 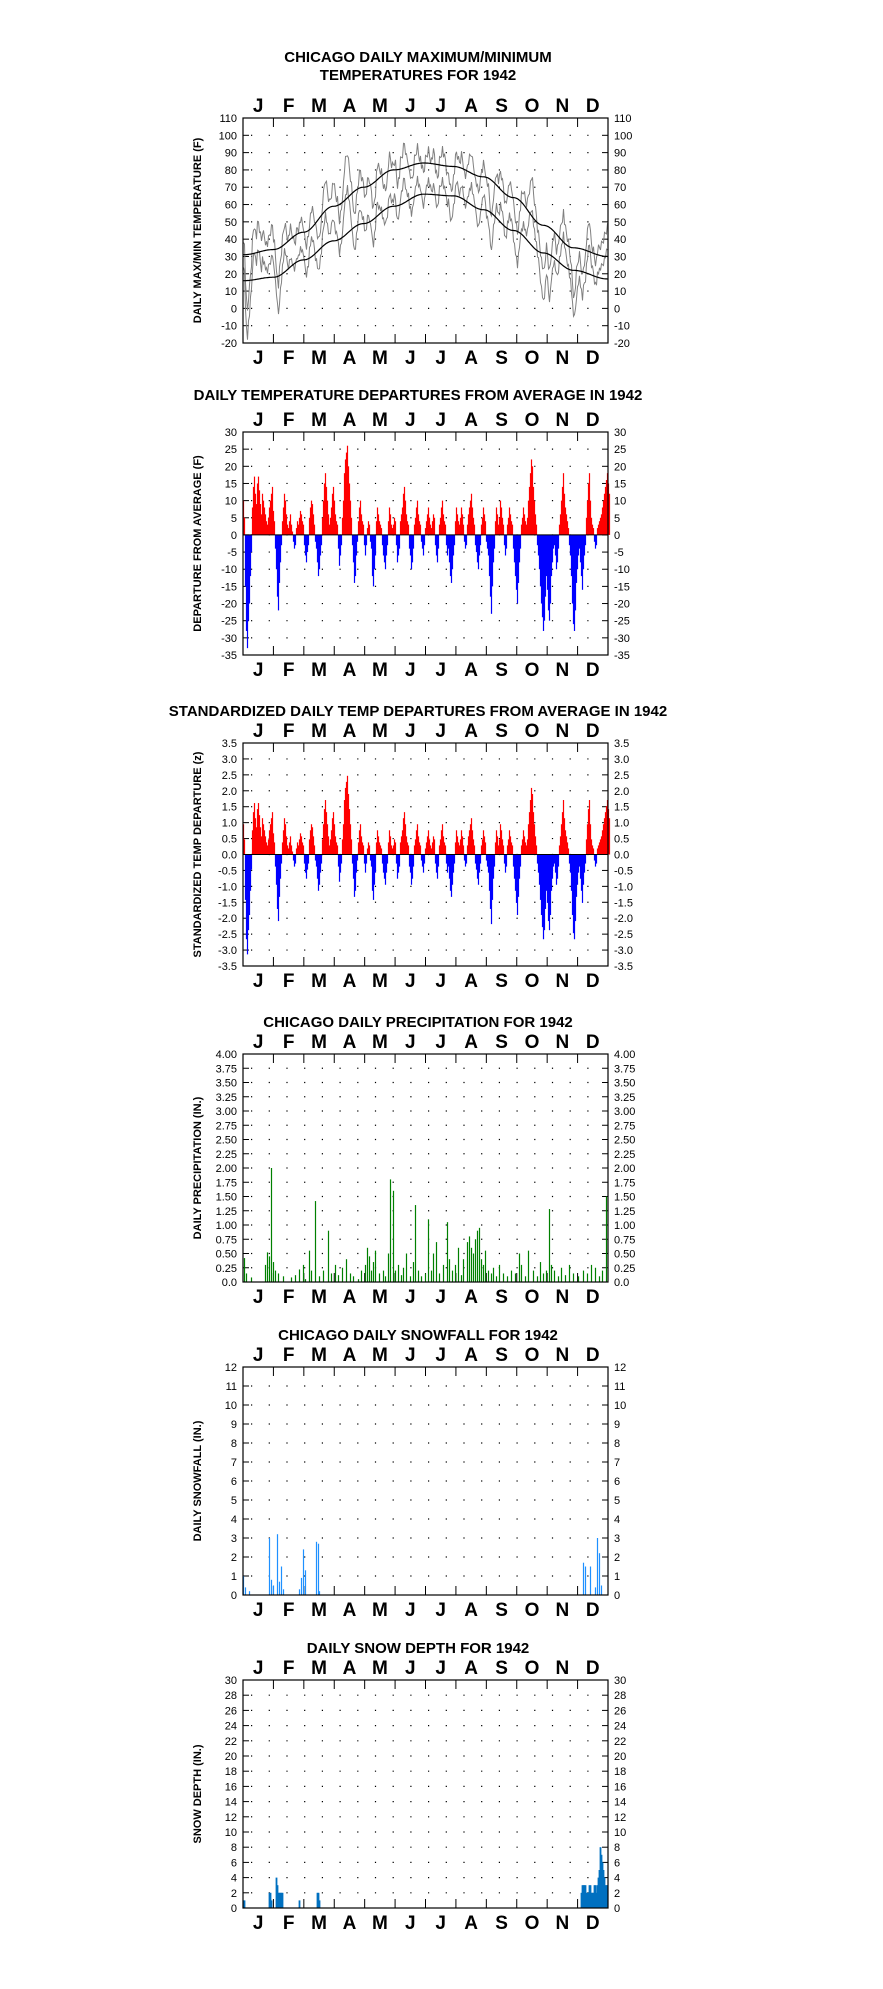 What do you see at coordinates (229, 856) in the screenshot?
I see `y-tick-label-left: 0.0` at bounding box center [229, 856].